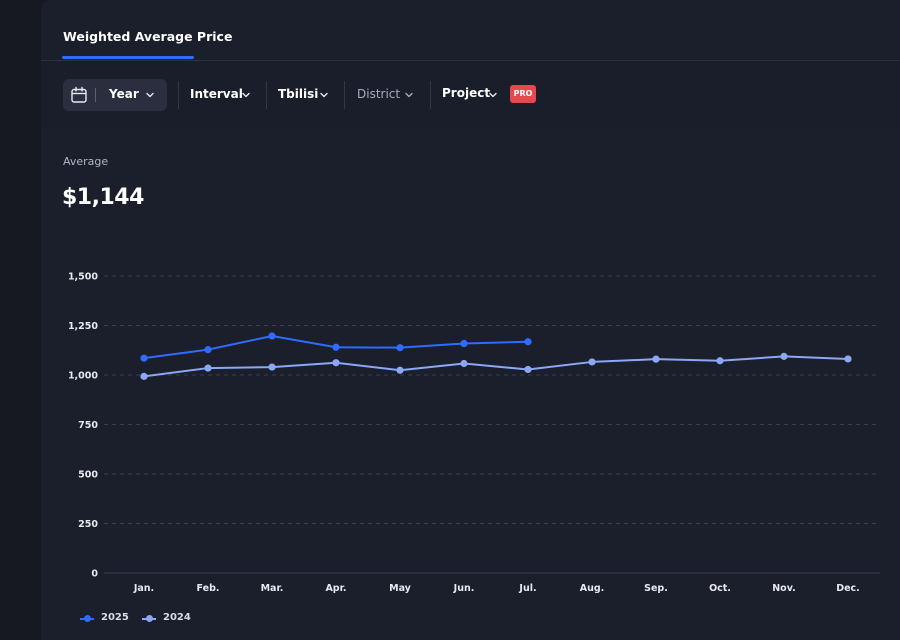 The image size is (900, 640). What do you see at coordinates (94, 574) in the screenshot?
I see `y-tick-label: 0` at bounding box center [94, 574].